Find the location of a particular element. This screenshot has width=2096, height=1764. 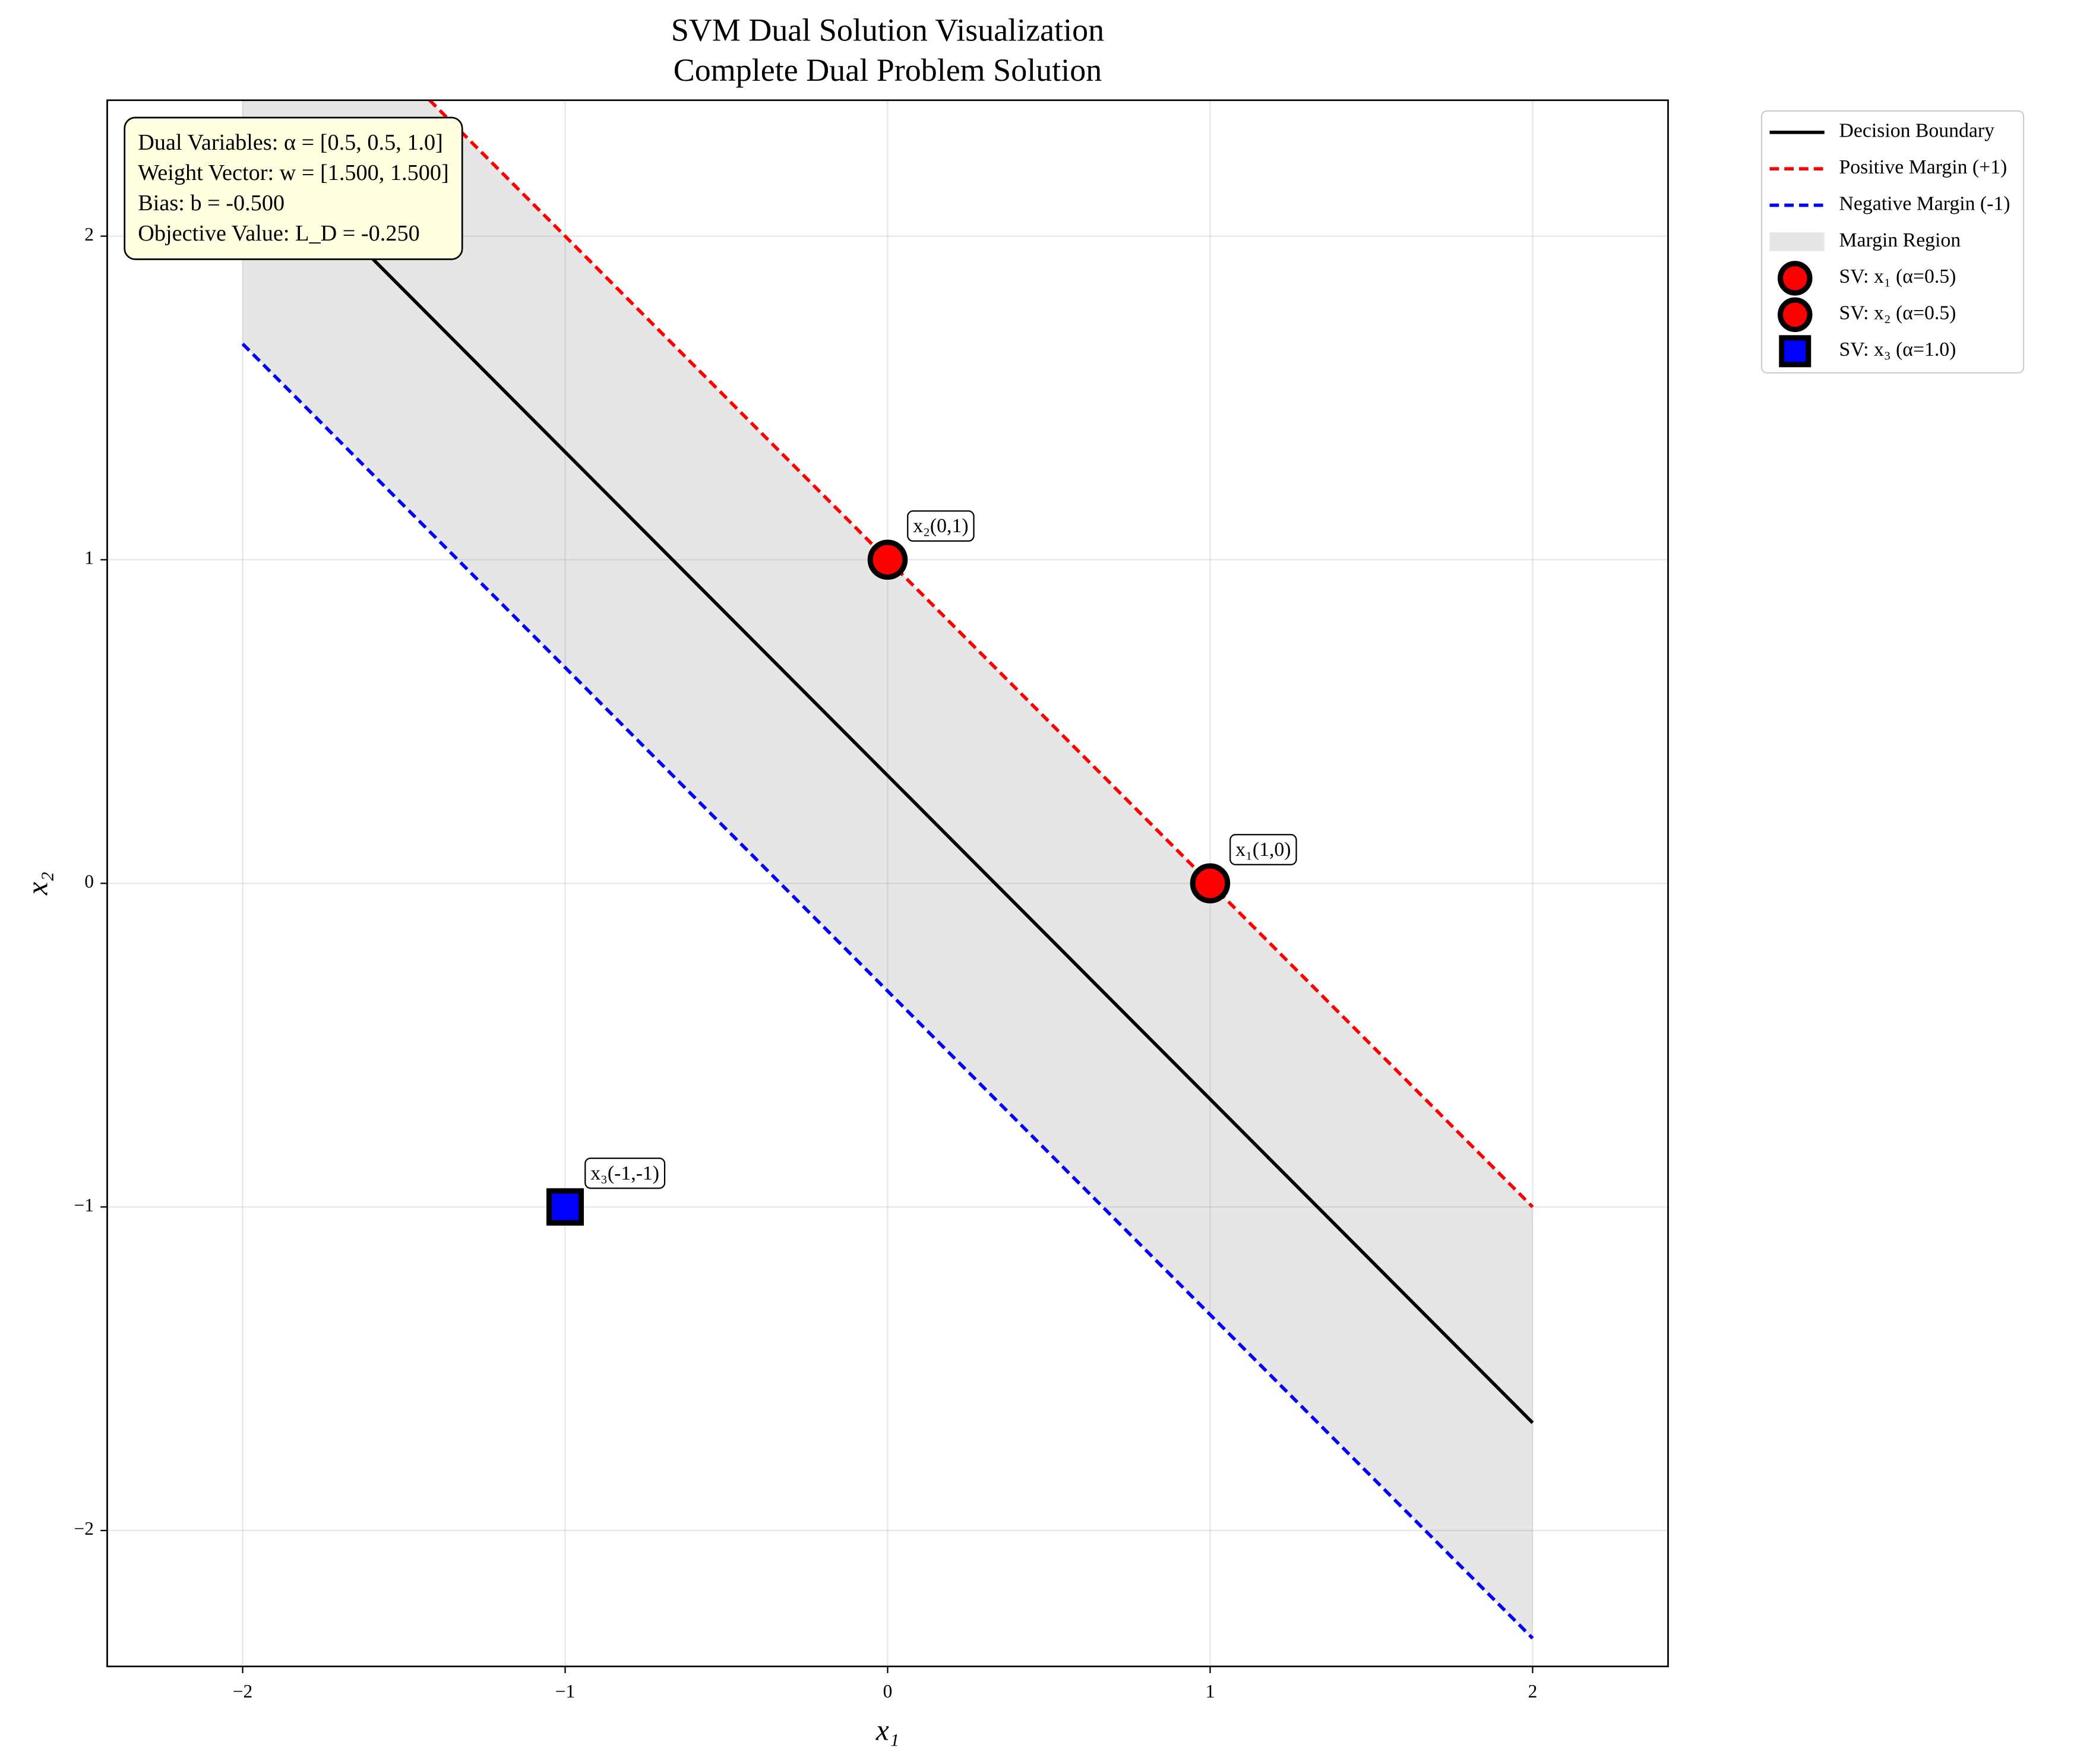

legend-frame is located at coordinates (1893, 242).